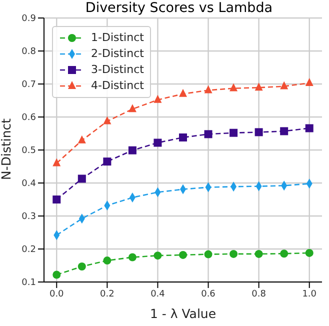 Image resolution: width=329 pixels, height=326 pixels. I want to click on y-tick-label: 0.5, so click(29, 151).